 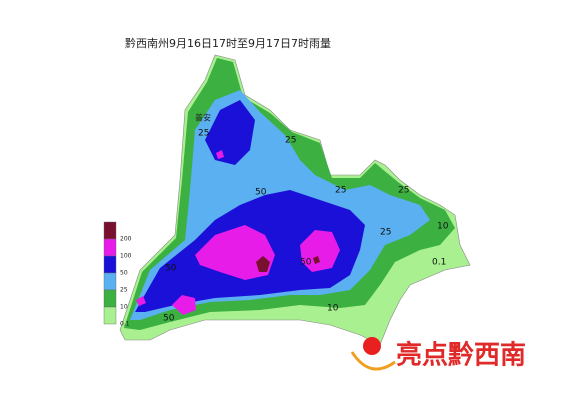 What do you see at coordinates (228, 43) in the screenshot?
I see `title: 黔西南州9月16日17时至9月17日7时雨量` at bounding box center [228, 43].